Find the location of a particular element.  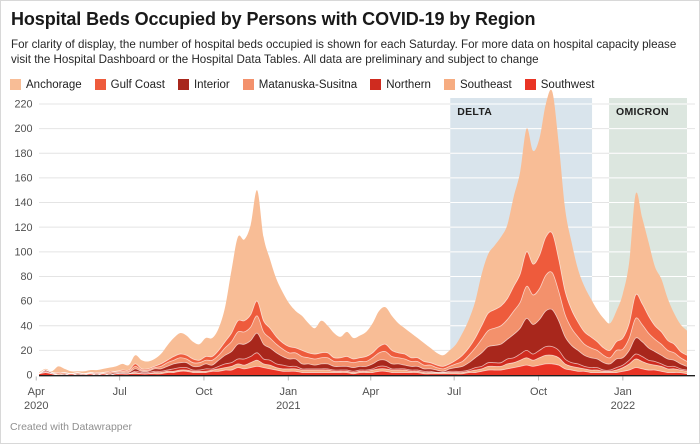

legend-label: Interior is located at coordinates (211, 84).